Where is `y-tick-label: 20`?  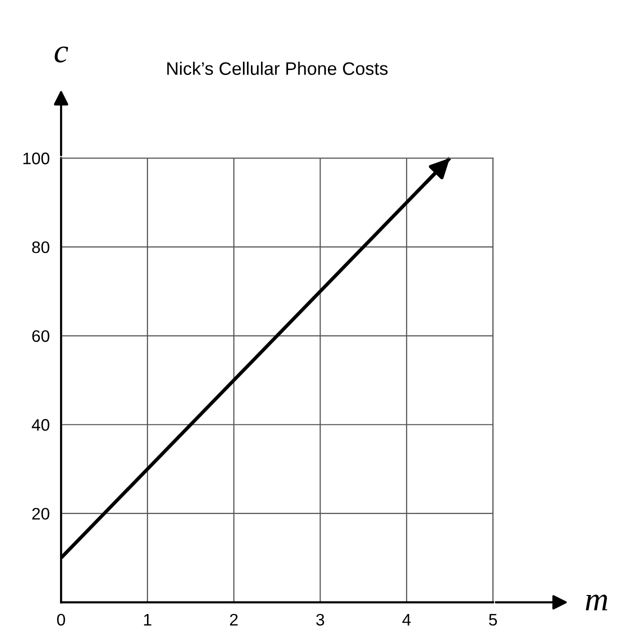
y-tick-label: 20 is located at coordinates (41, 514).